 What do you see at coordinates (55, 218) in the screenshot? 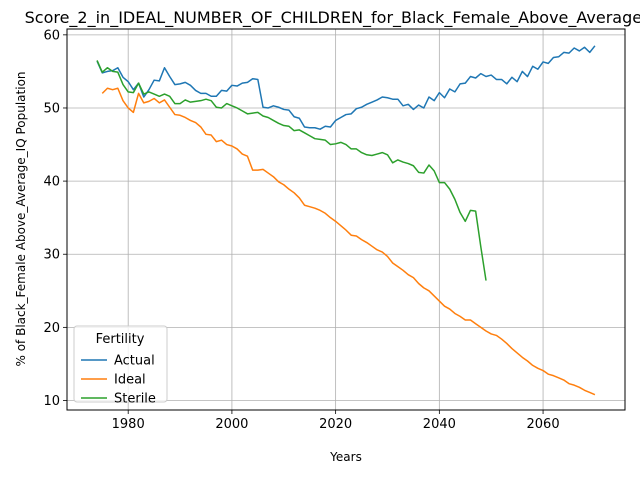
I see `y-axis-ticks: 10 20 30 40 50 60` at bounding box center [55, 218].